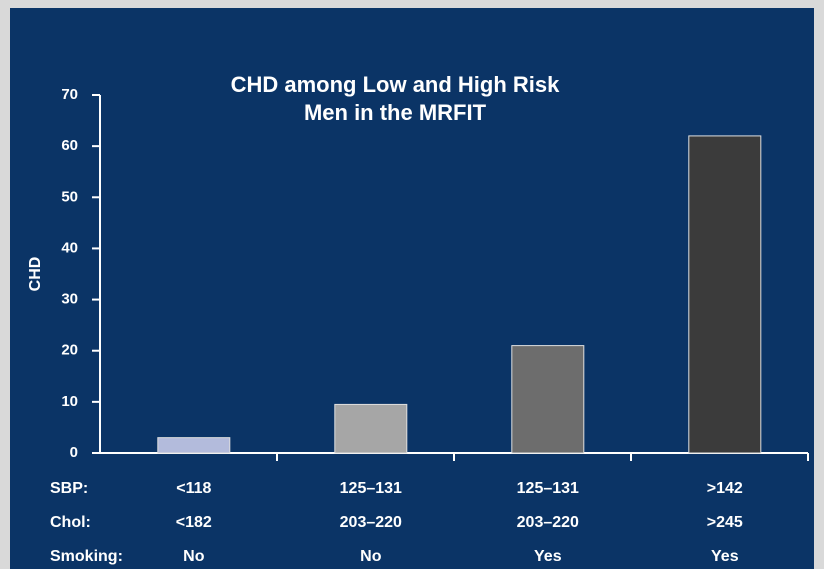  I want to click on chart-title: CHD among Low and High Risk, so click(396, 84).